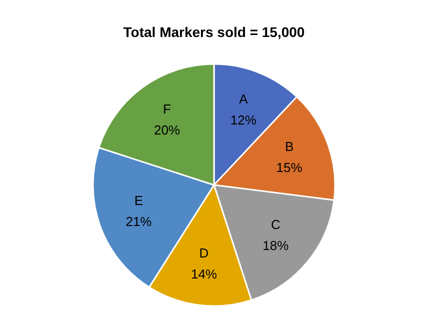  Describe the element at coordinates (289, 146) in the screenshot. I see `slice-label: B` at that location.